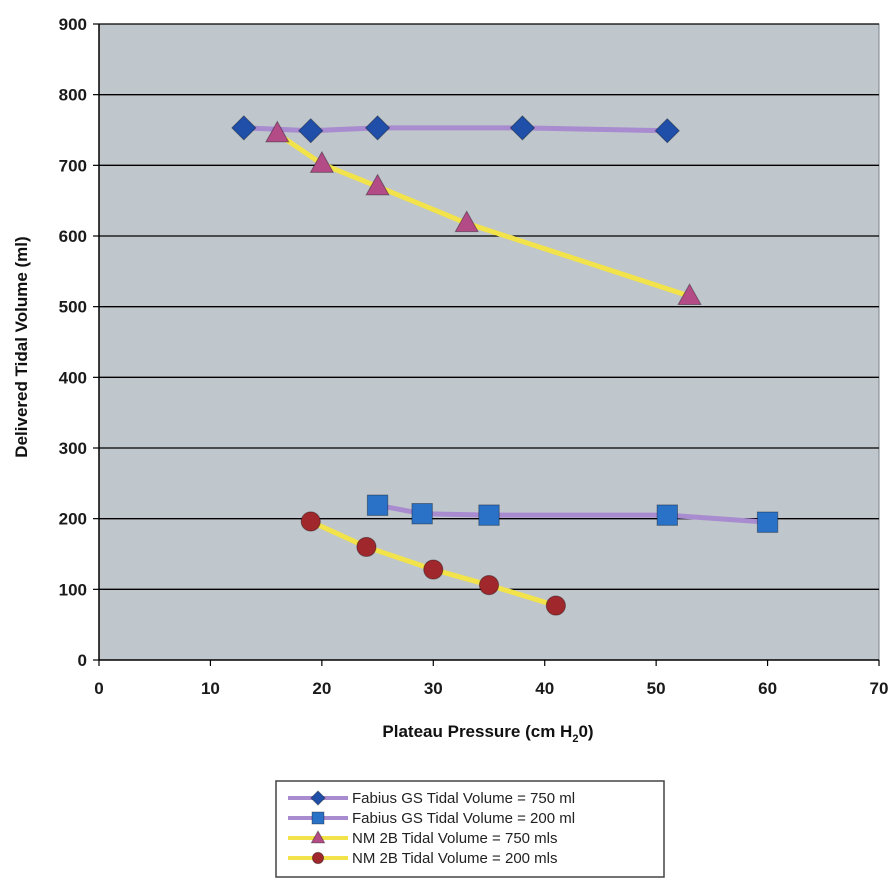  What do you see at coordinates (210, 688) in the screenshot?
I see `x-tick-label: 10` at bounding box center [210, 688].